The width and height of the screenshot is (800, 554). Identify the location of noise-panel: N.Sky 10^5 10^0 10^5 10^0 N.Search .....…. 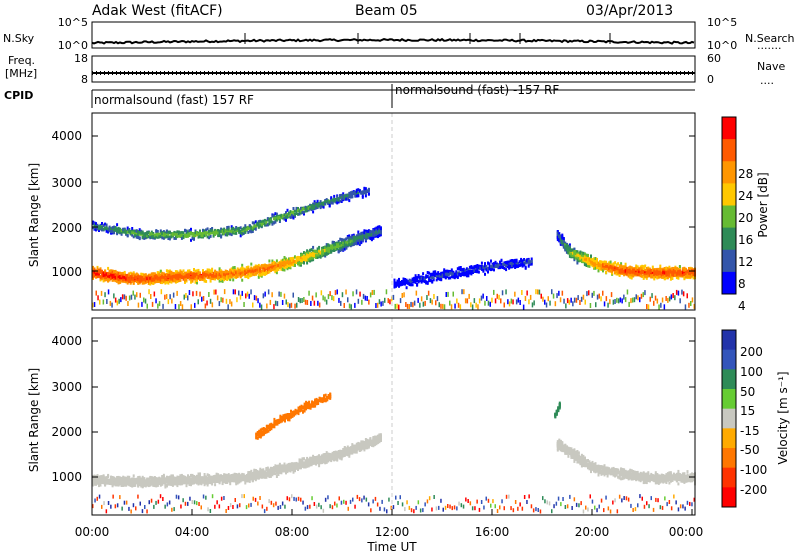
(399, 34).